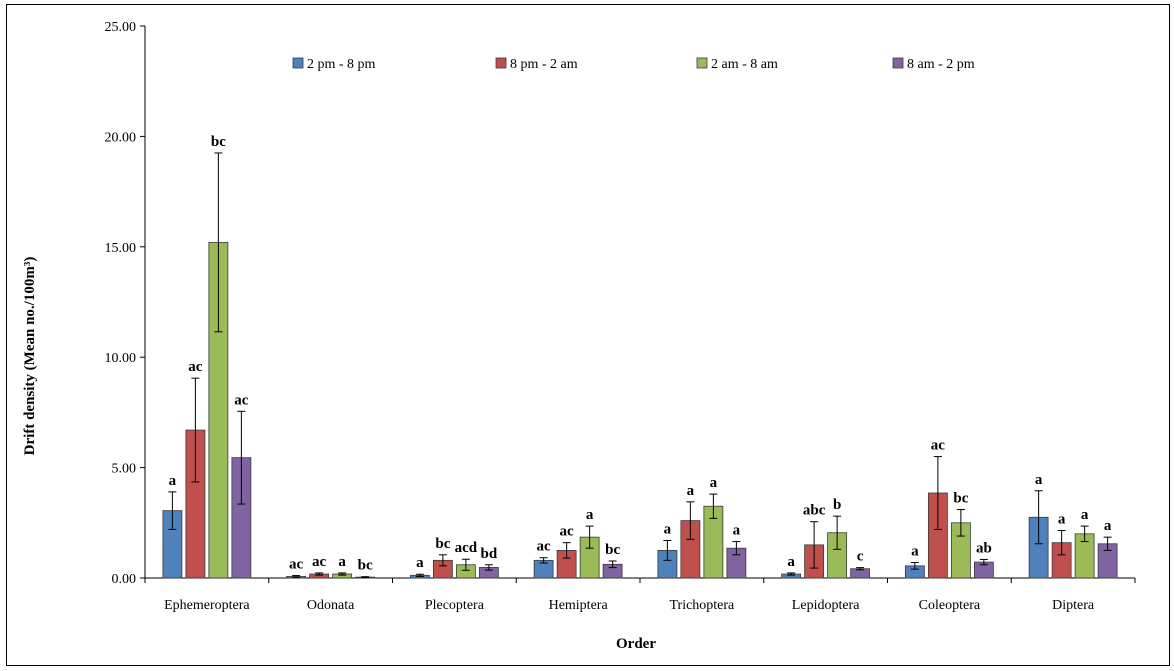 The width and height of the screenshot is (1174, 671). Describe the element at coordinates (466, 548) in the screenshot. I see `significance-label: acd` at that location.